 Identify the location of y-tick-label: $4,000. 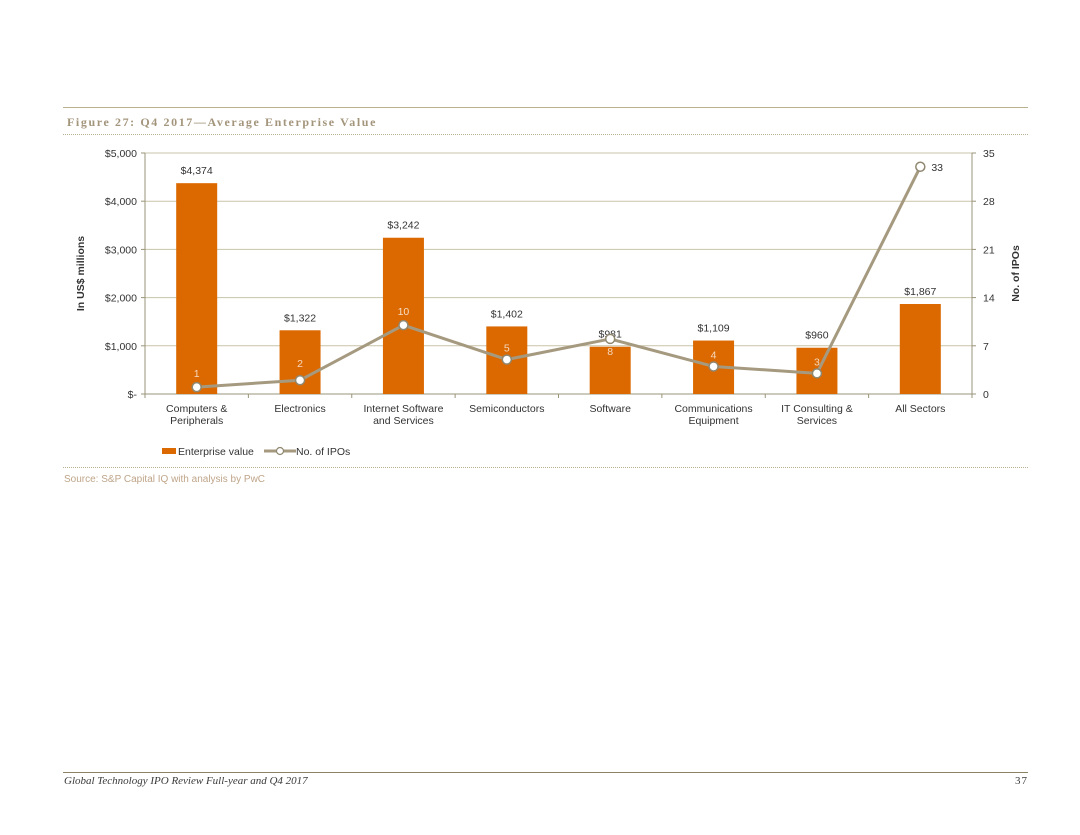
(121, 202).